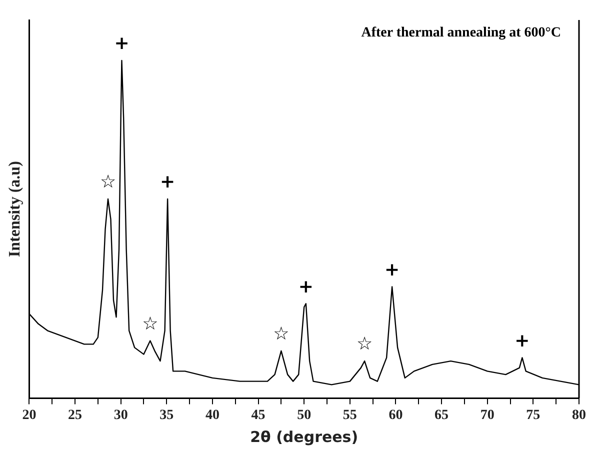  Describe the element at coordinates (75, 416) in the screenshot. I see `x-tick-label: 25` at that location.